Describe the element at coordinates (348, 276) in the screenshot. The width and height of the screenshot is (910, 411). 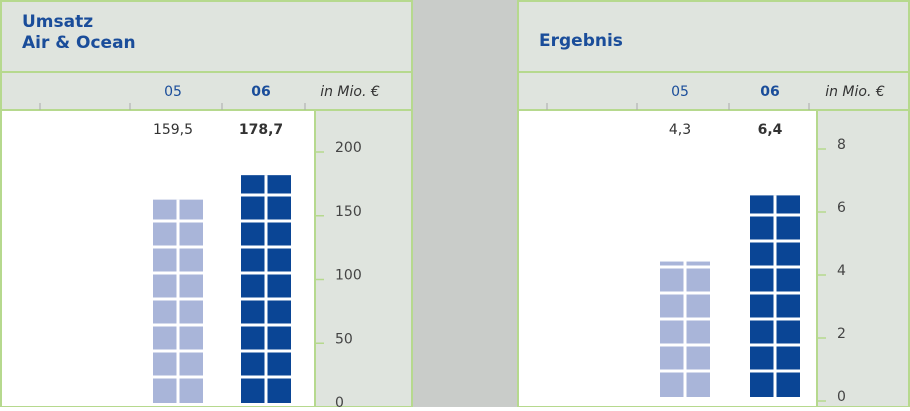
I see `y-tick-label: 100` at that location.